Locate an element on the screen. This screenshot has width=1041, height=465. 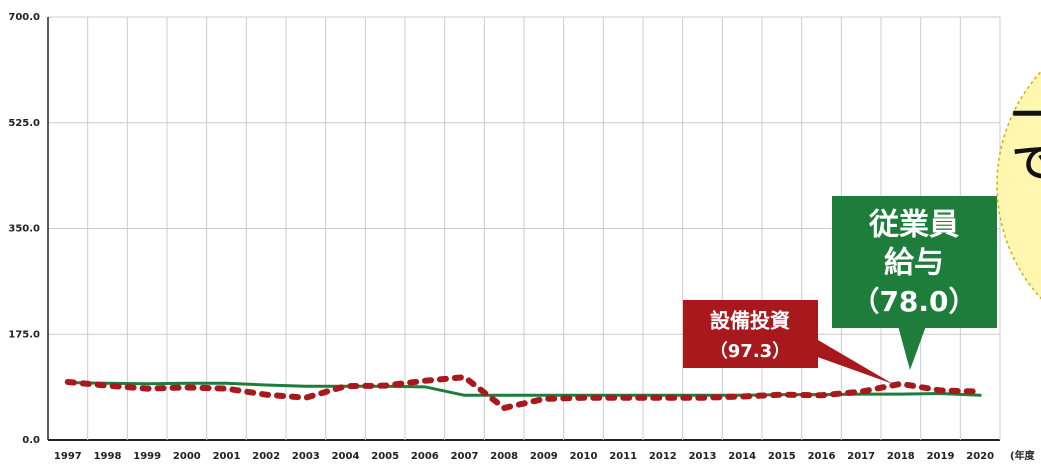
x-tick-label: 2008 is located at coordinates (504, 456).